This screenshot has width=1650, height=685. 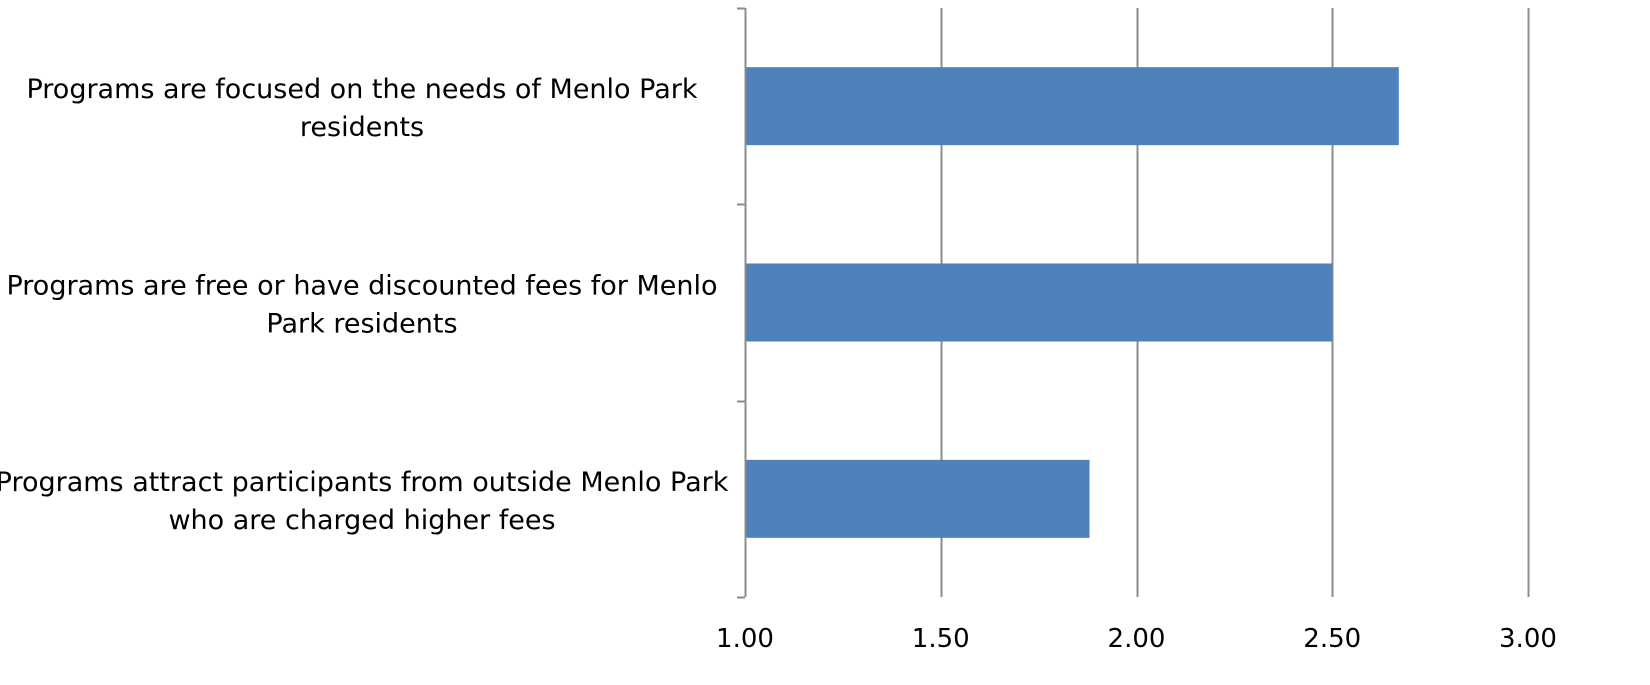 What do you see at coordinates (745, 639) in the screenshot?
I see `x-tick-label: 1.00` at bounding box center [745, 639].